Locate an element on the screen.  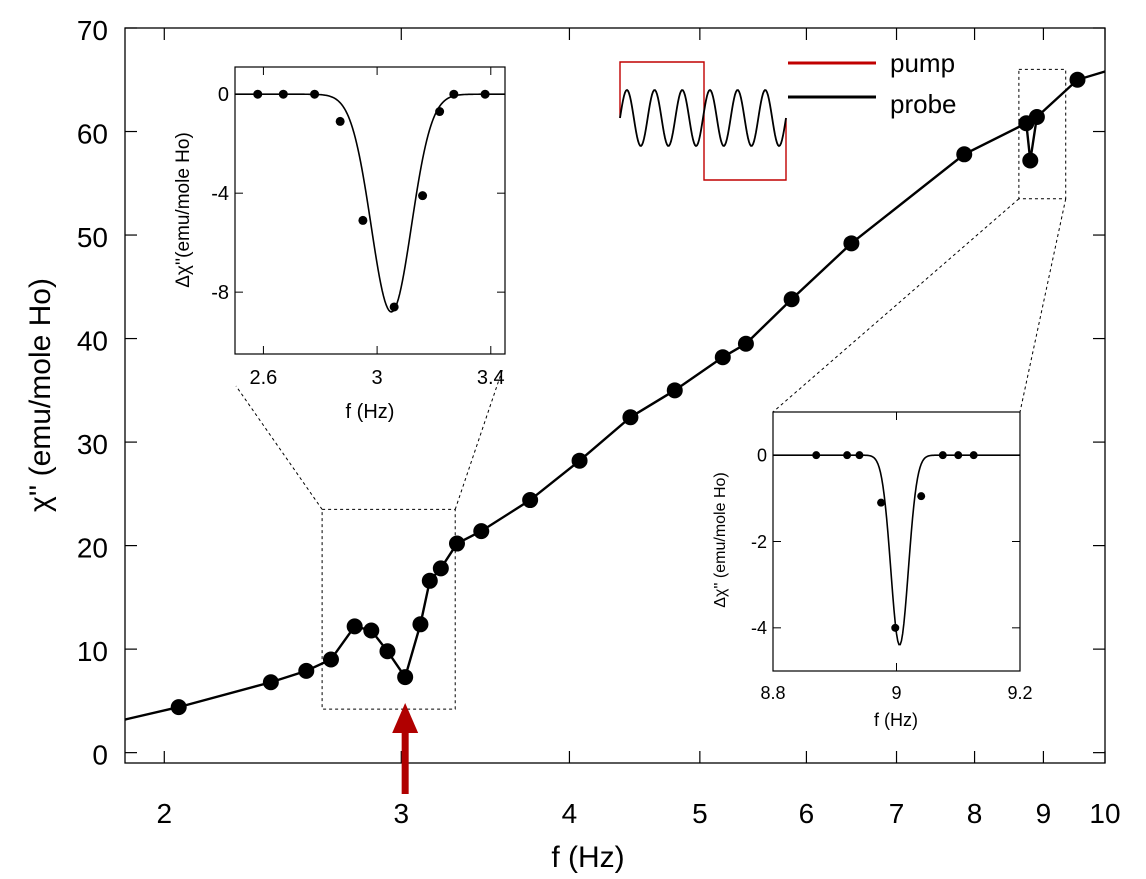
main-y-tick-label: 70 is located at coordinates (92, 30).